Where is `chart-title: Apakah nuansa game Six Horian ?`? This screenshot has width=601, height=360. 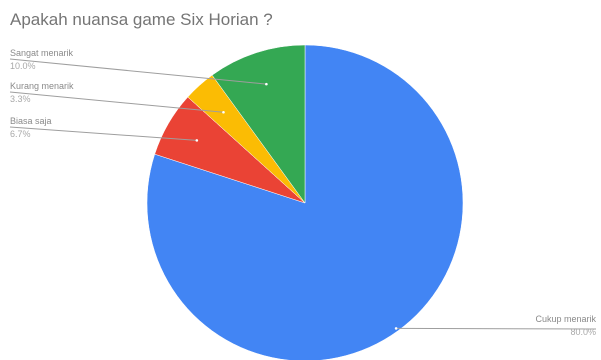
chart-title: Apakah nuansa game Six Horian ? is located at coordinates (141, 19).